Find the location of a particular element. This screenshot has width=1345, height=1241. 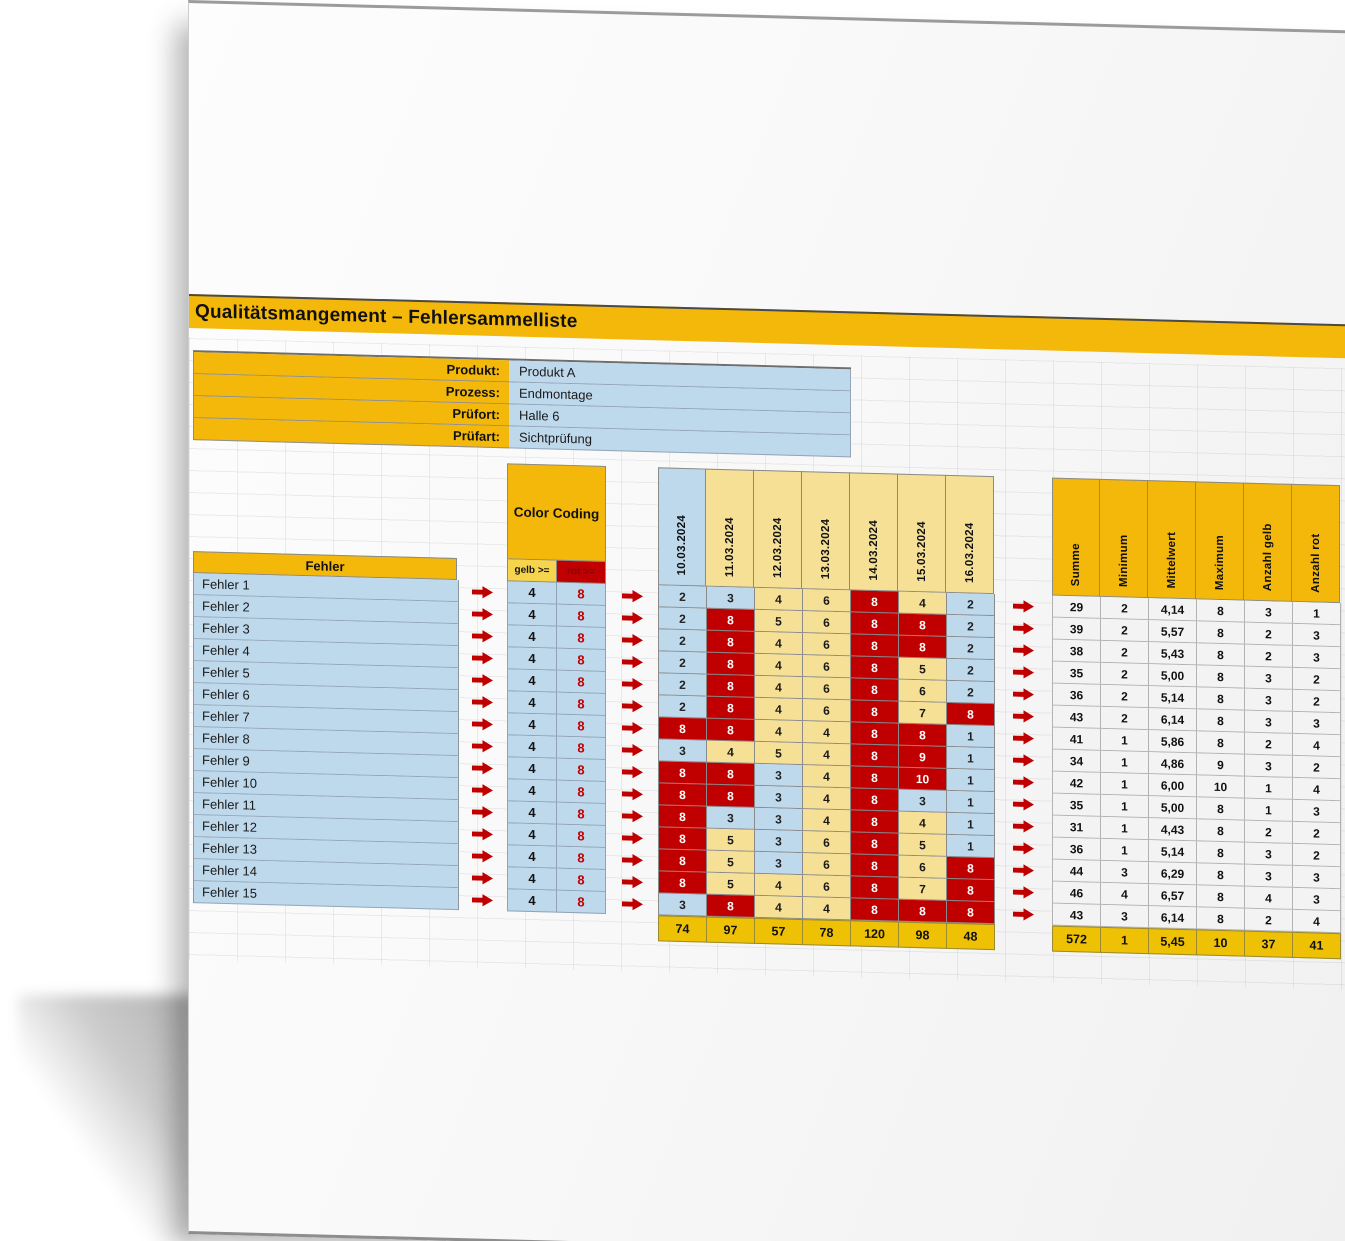

data-cell: 10 is located at coordinates (923, 779).